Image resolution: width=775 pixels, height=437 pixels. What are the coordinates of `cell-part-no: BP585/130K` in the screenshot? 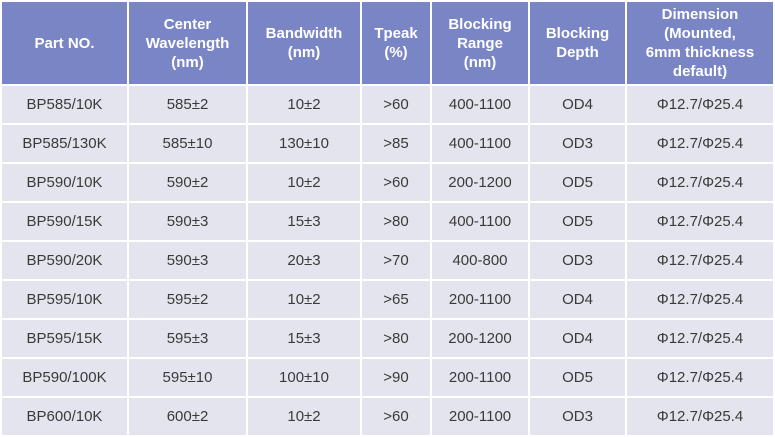 It's located at (64, 143).